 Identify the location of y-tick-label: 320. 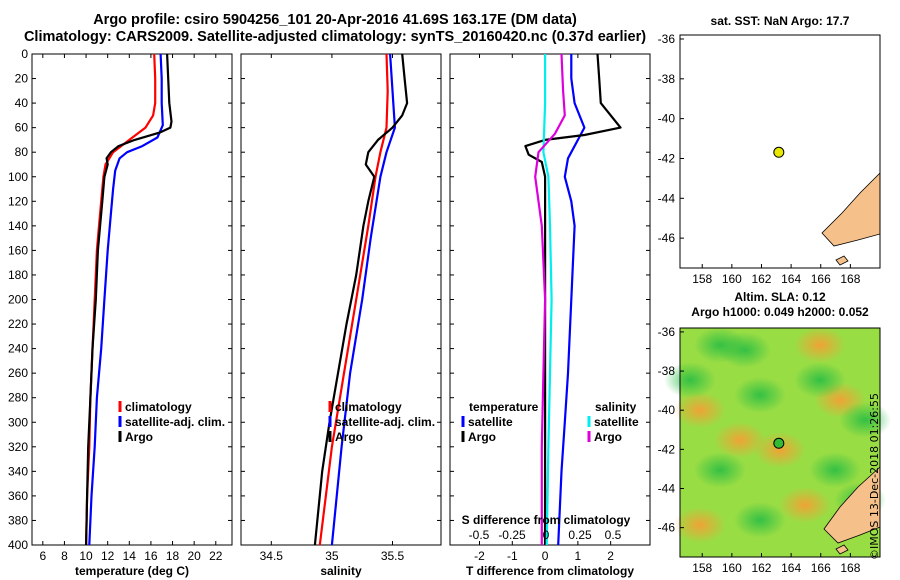
(18, 447).